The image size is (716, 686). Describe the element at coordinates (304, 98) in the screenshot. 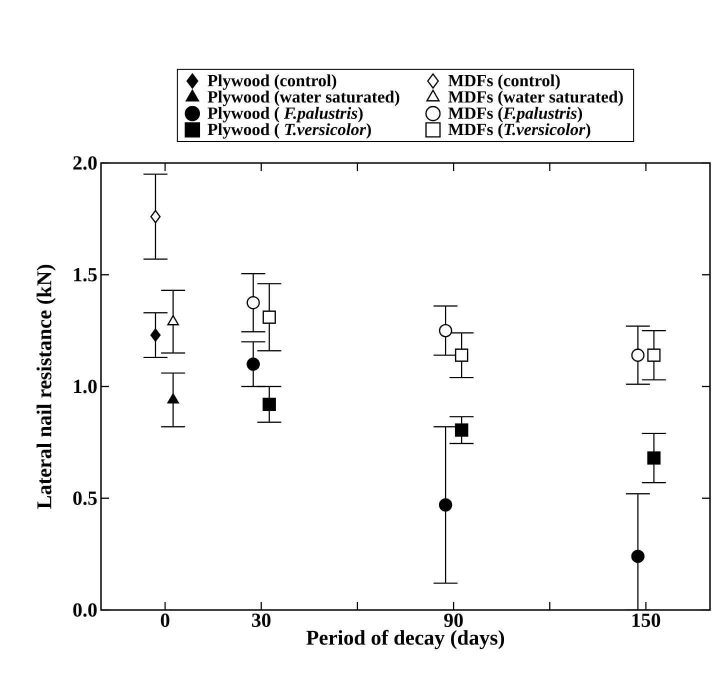

I see `legend-label: Plywood (water saturated)` at that location.